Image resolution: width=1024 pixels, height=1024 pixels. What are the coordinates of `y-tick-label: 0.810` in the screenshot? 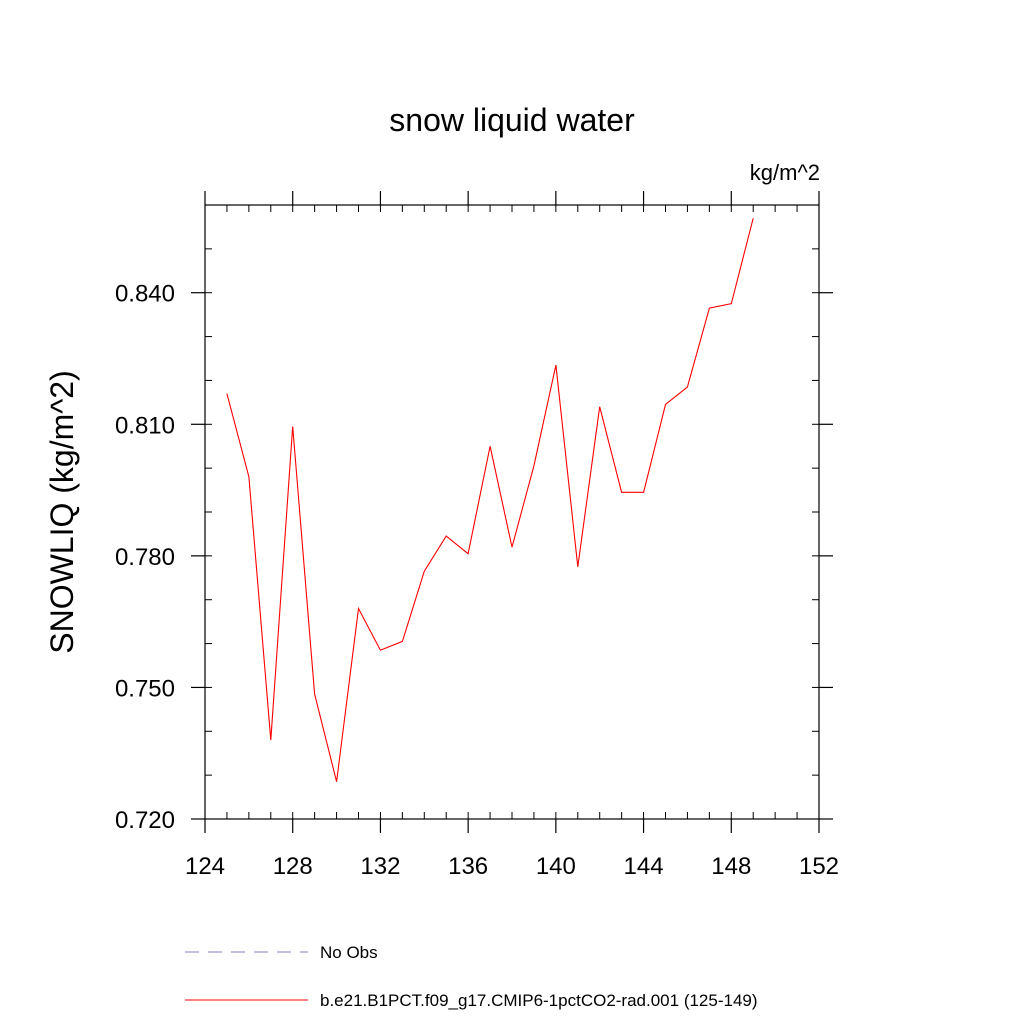 It's located at (145, 425).